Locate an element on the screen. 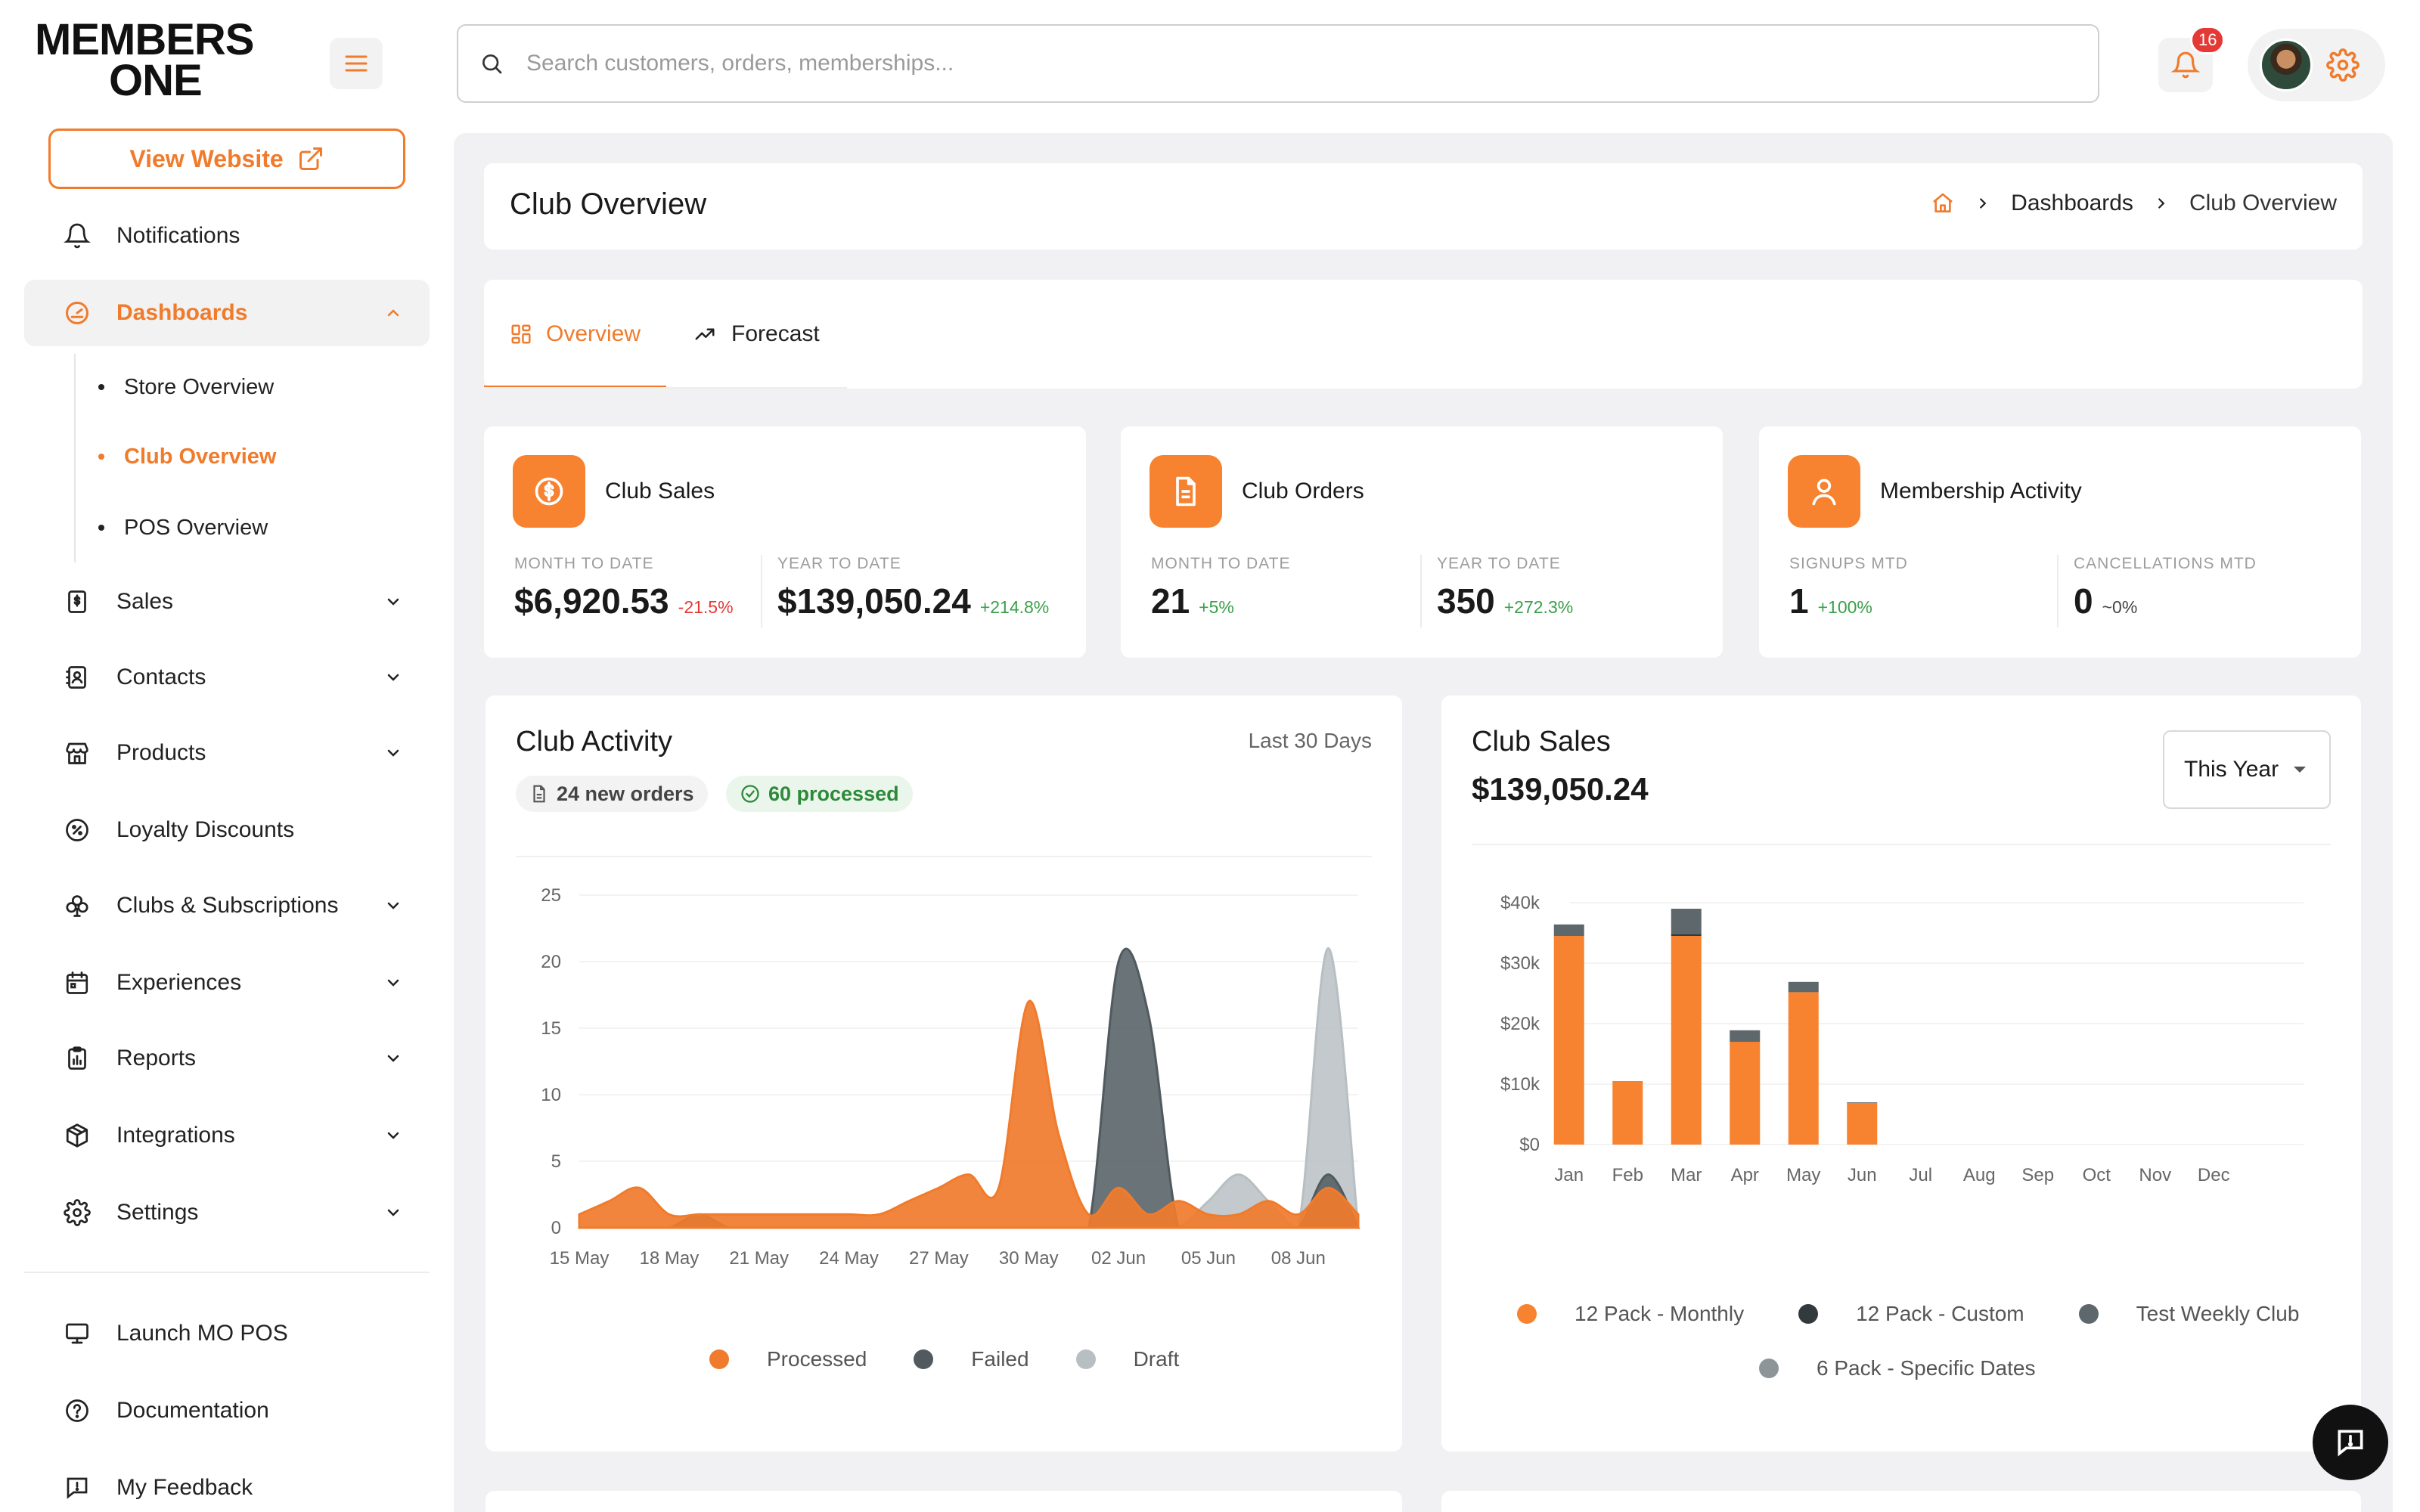 Image resolution: width=2420 pixels, height=1512 pixels. feedback-icon is located at coordinates (77, 1488).